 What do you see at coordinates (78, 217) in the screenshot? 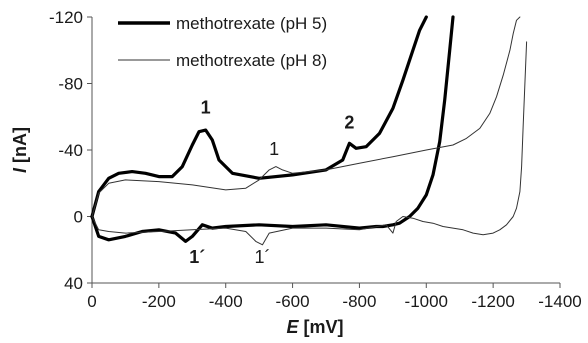
I see `y-tick-label: 0` at bounding box center [78, 217].